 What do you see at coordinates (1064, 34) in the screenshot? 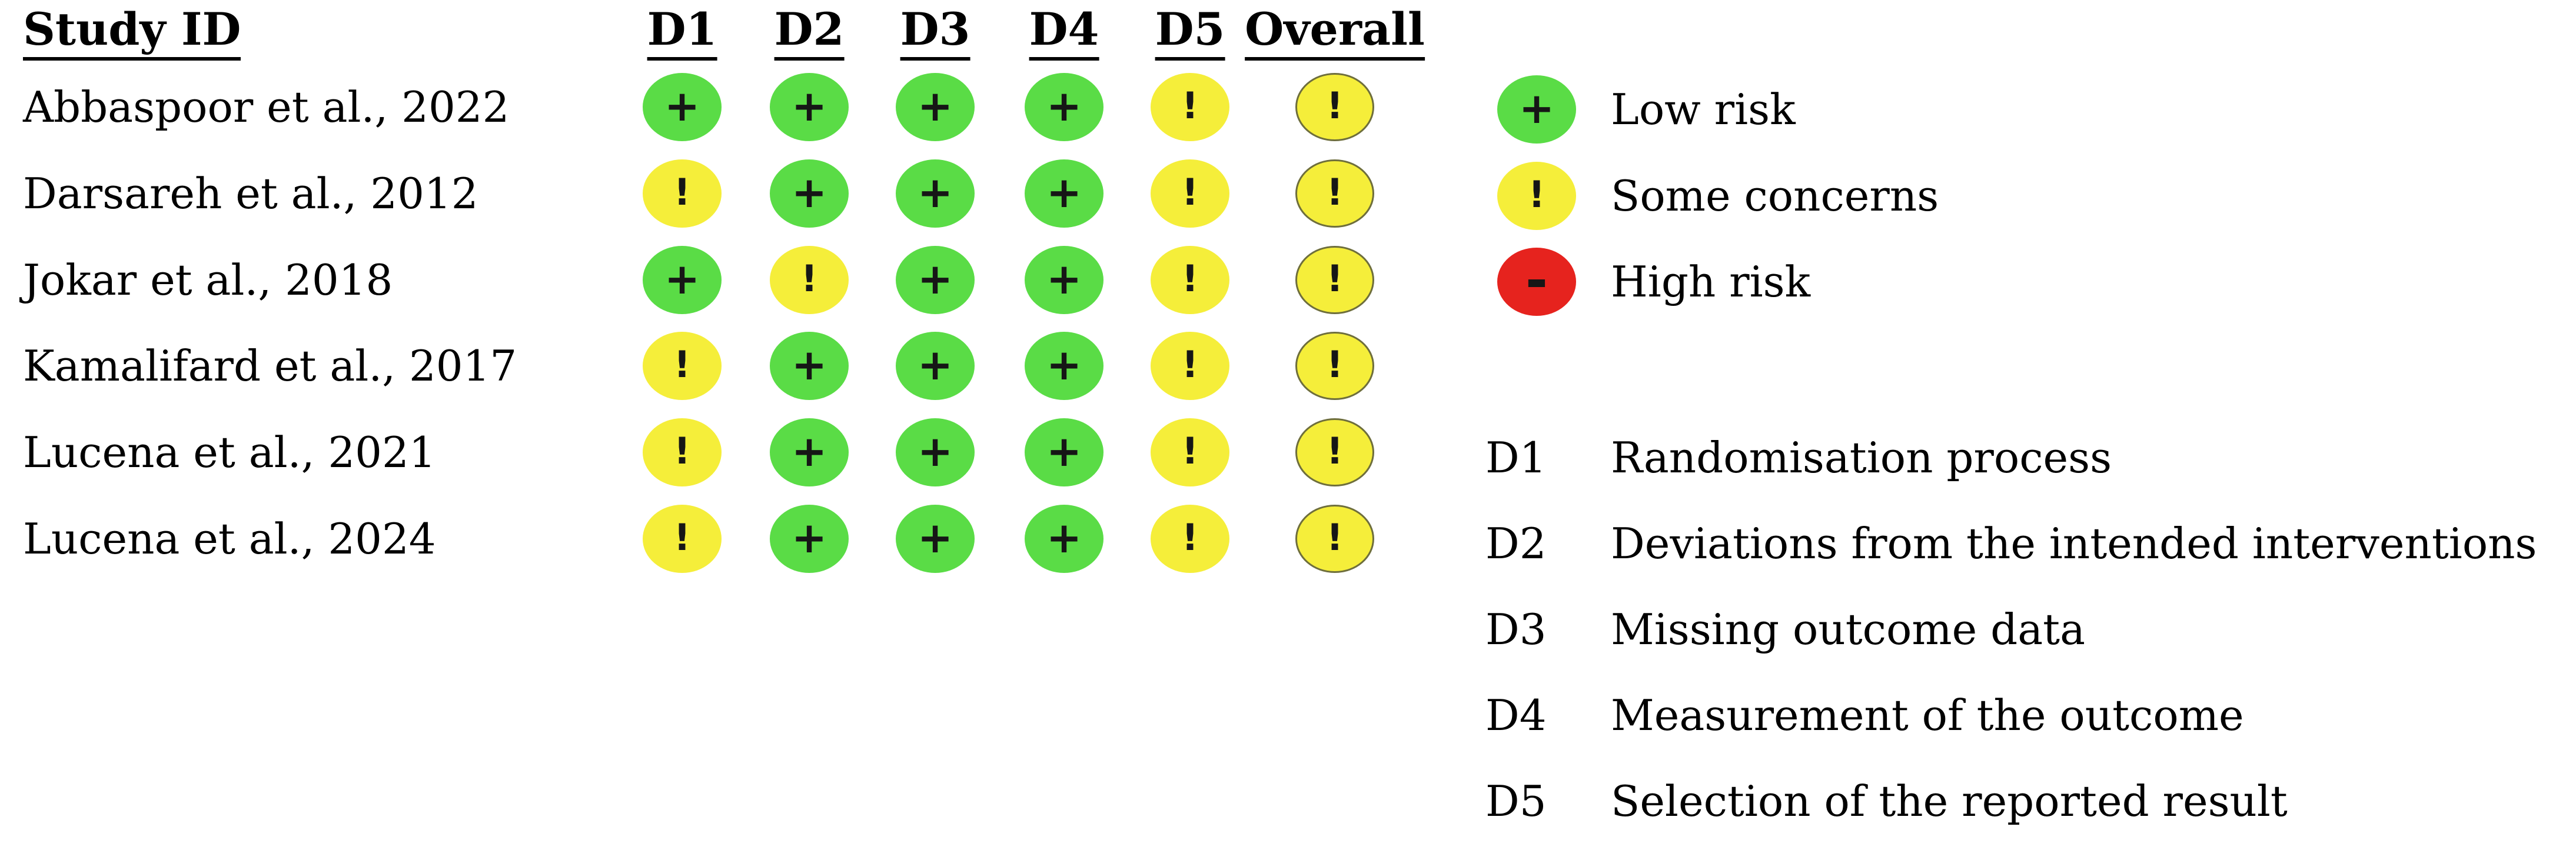
I see `column-header-d4: D4` at bounding box center [1064, 34].